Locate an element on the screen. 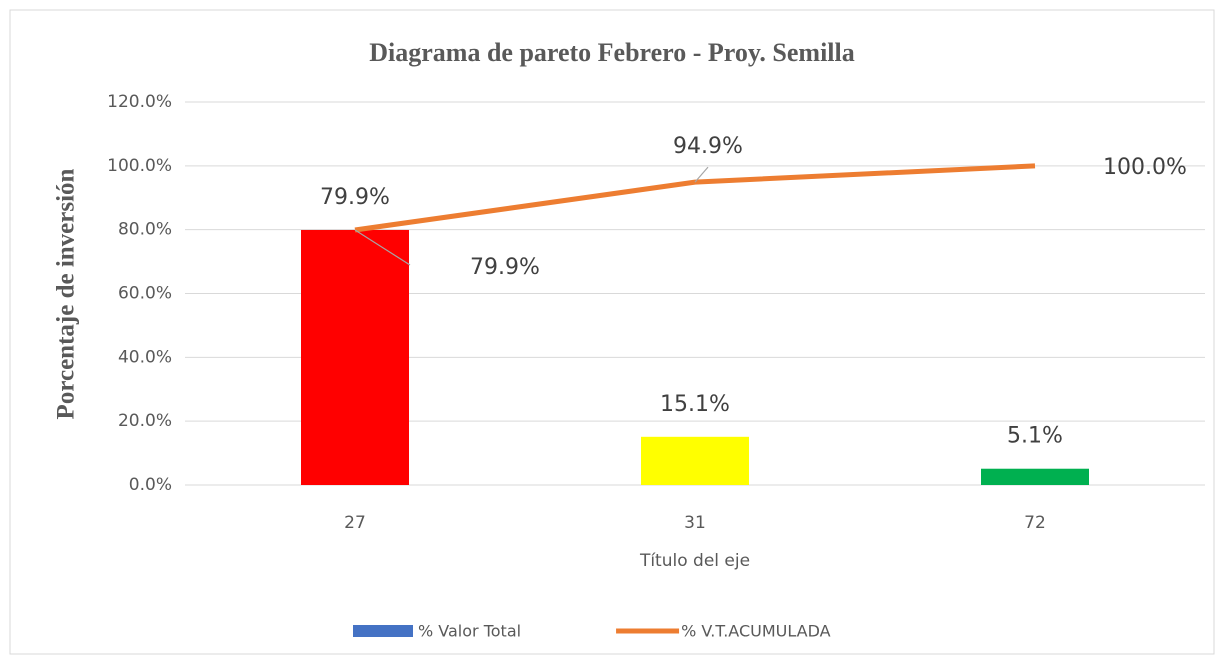 Image resolution: width=1225 pixels, height=664 pixels. y-tick-label: 120.0% is located at coordinates (139, 102).